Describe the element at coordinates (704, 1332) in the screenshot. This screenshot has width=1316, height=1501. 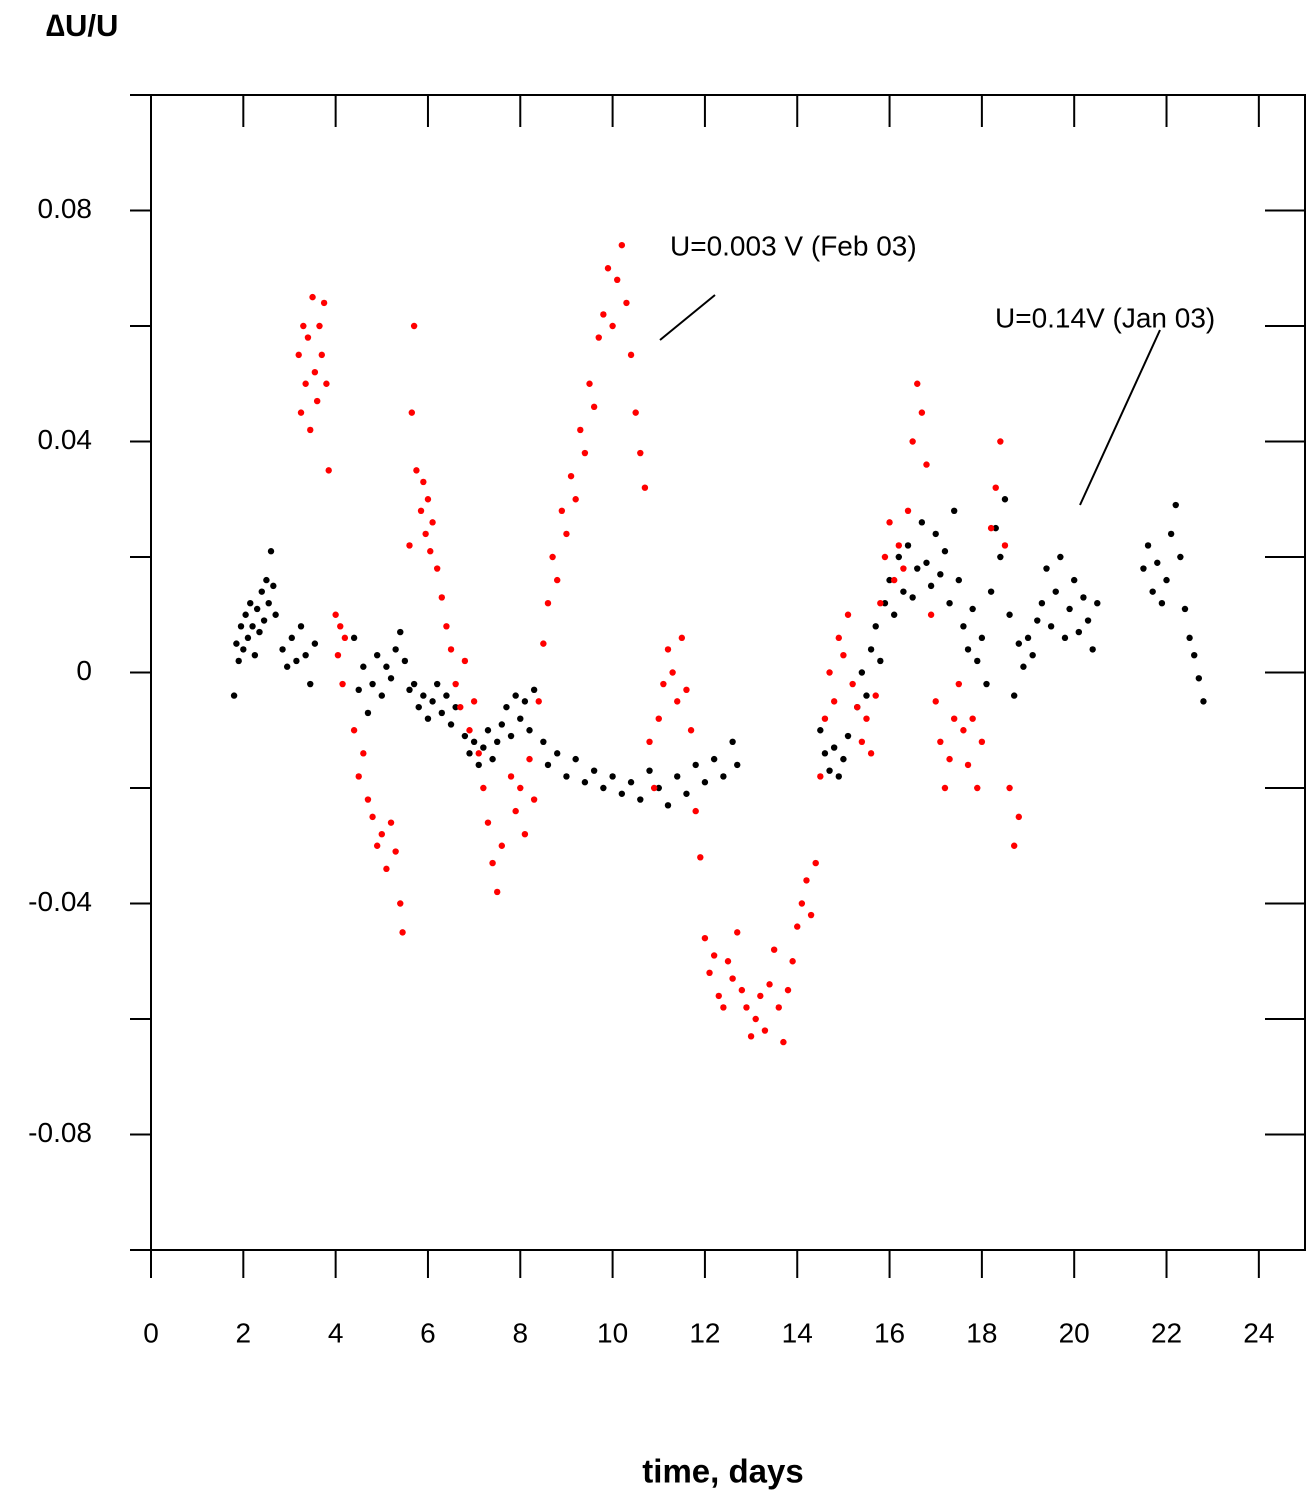
I see `x-tick-label: 12` at that location.